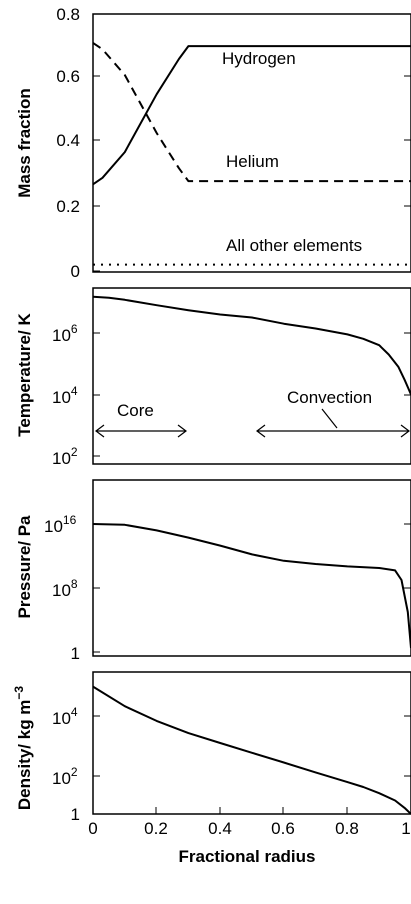 This screenshot has height=904, width=411. I want to click on y-tick-label: 10⁶, so click(65, 333).